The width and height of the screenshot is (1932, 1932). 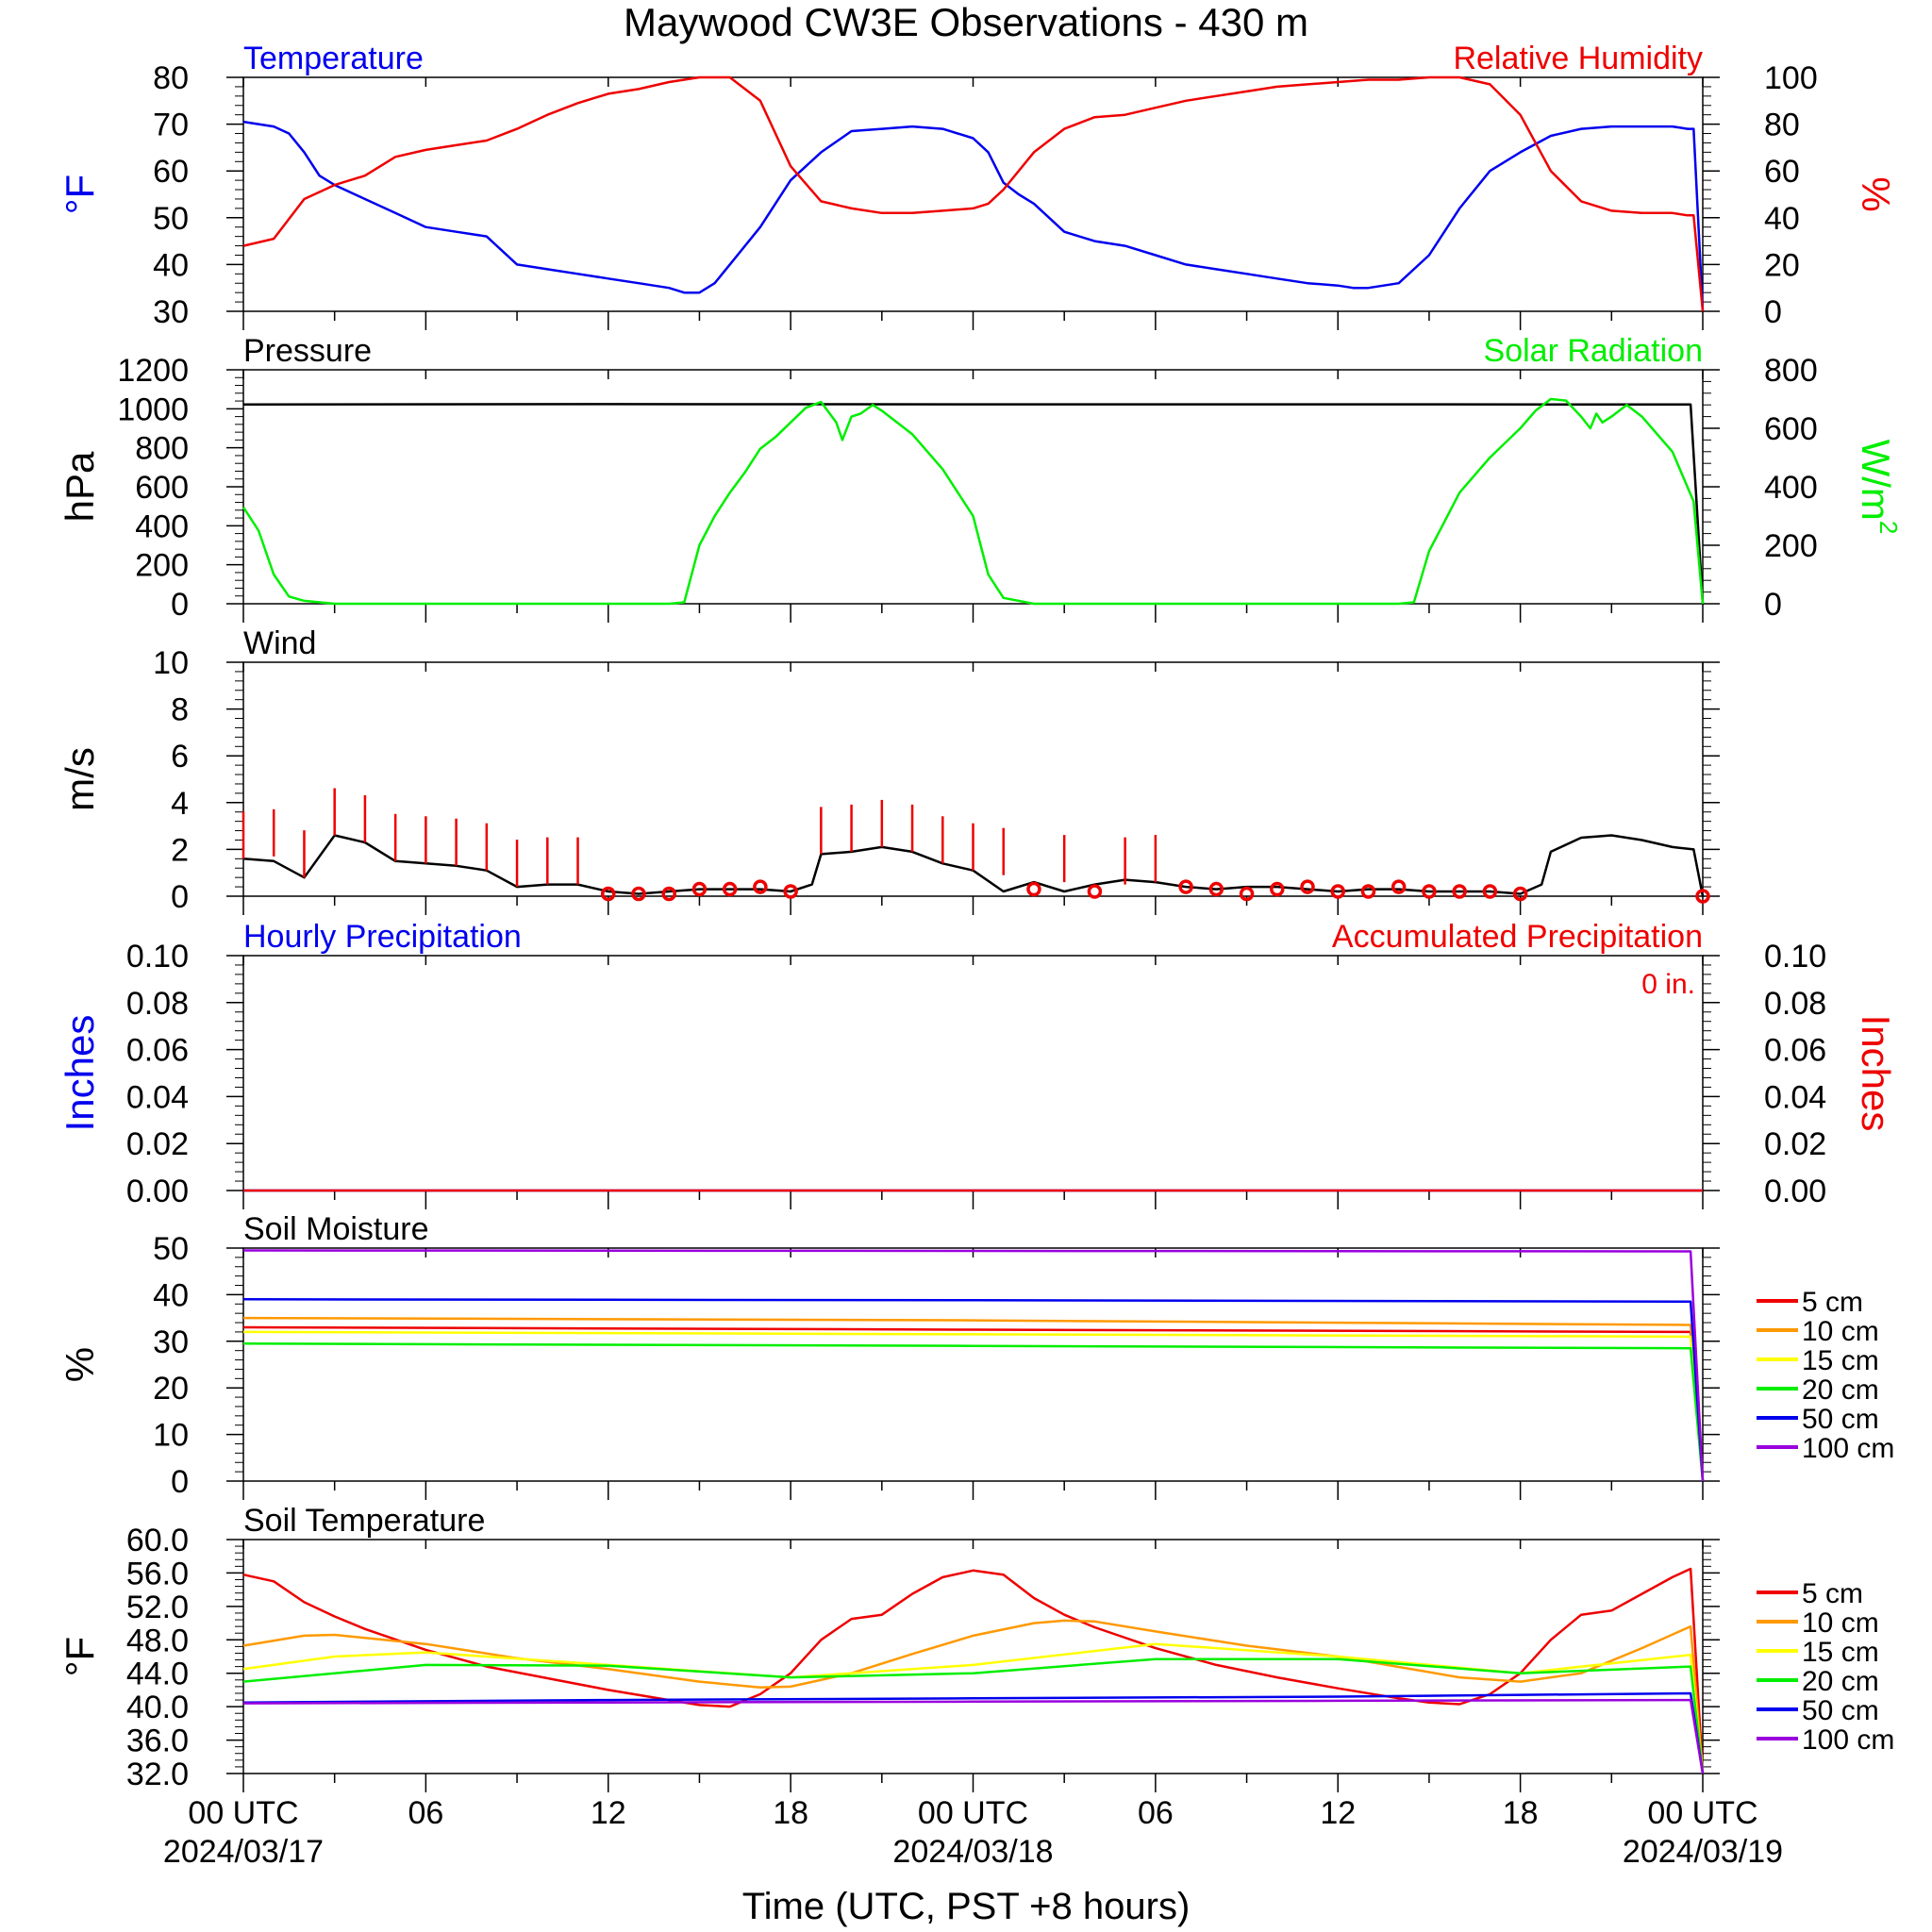 I want to click on left-y-axis-label: °F, so click(x=80, y=194).